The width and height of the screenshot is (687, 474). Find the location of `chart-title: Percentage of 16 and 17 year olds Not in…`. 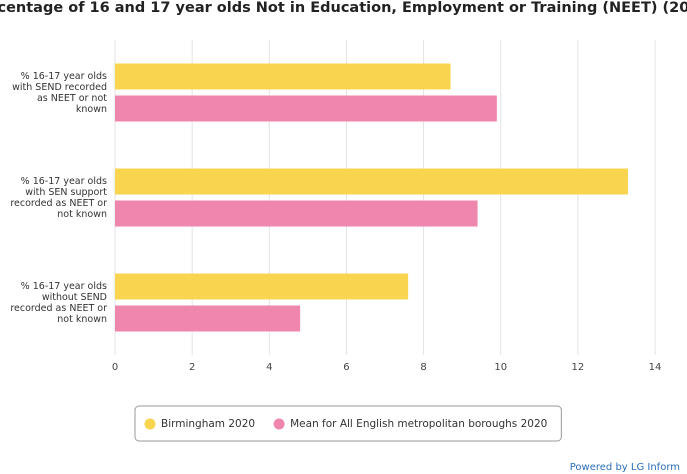

chart-title: Percentage of 16 and 17 year olds Not in… is located at coordinates (343, 8).